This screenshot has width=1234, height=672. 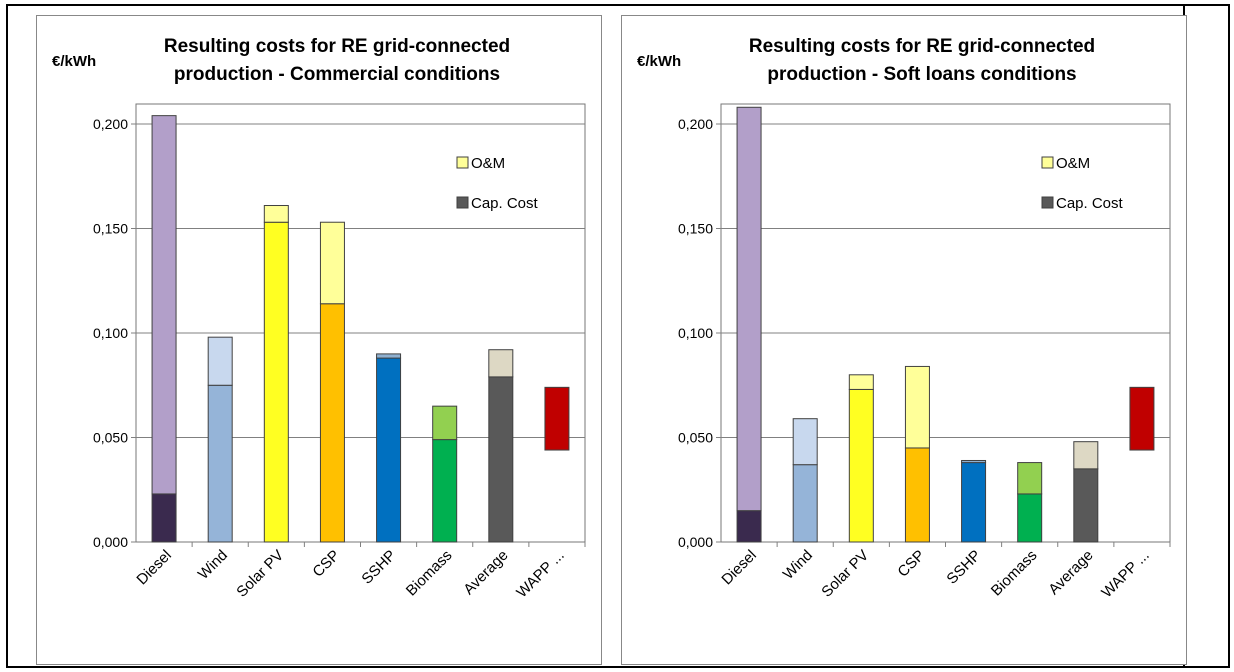 What do you see at coordinates (337, 74) in the screenshot?
I see `chart-title-line-2: production - Commercial conditions` at bounding box center [337, 74].